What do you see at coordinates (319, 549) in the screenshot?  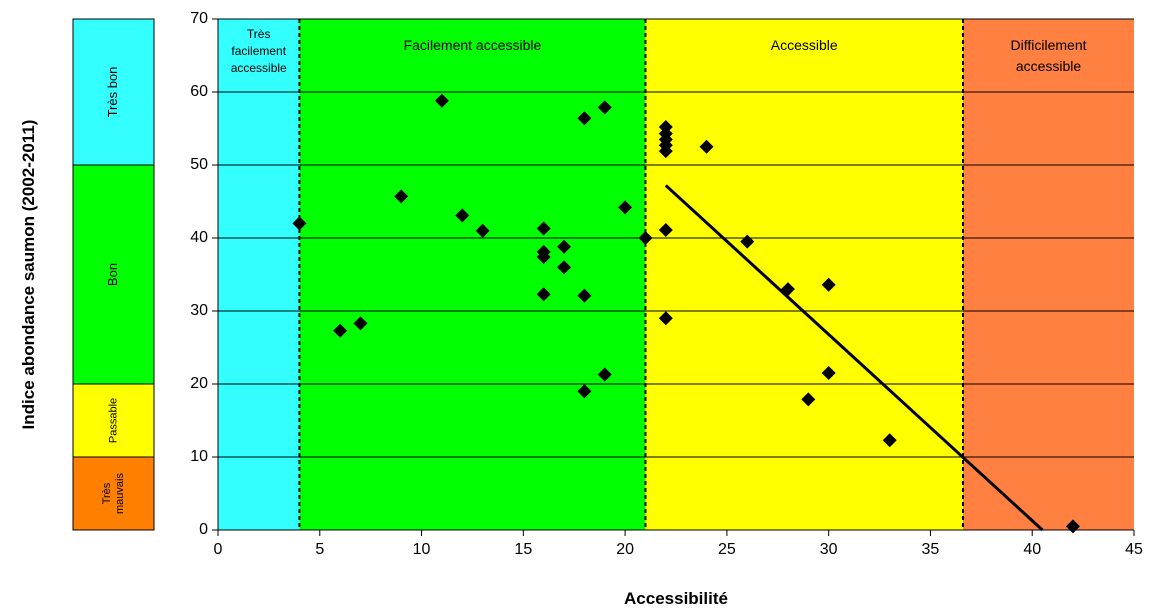 I see `x-tick-label: 5` at bounding box center [319, 549].